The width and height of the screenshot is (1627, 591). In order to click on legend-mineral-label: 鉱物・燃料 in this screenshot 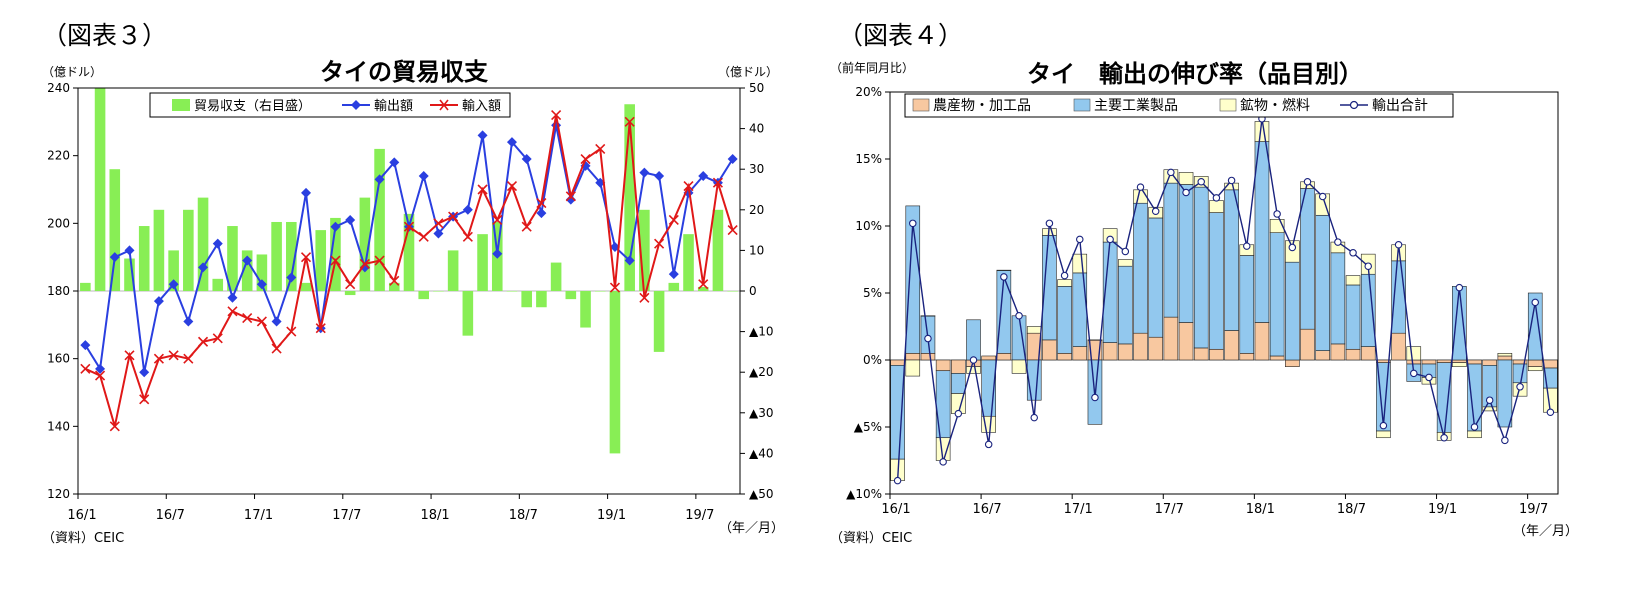, I will do `click(1275, 105)`.